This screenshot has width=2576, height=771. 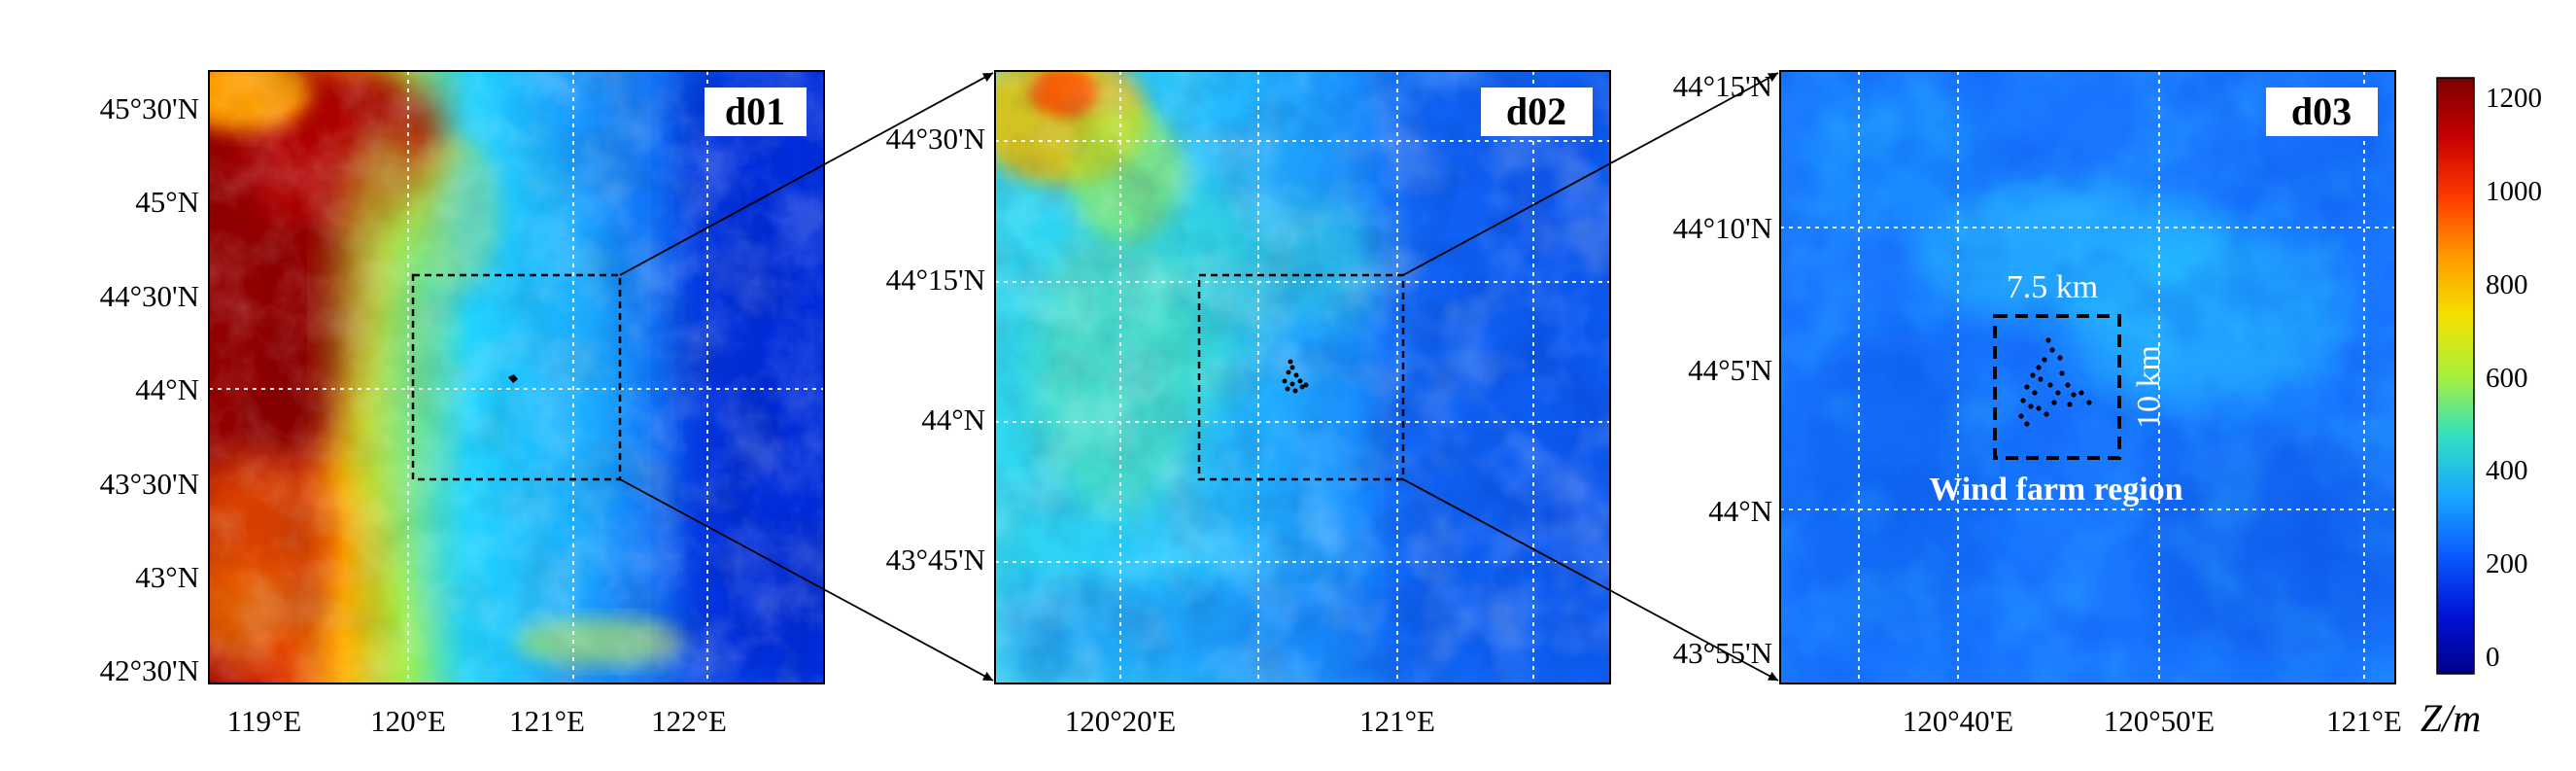 I want to click on panel-label-d01: d01, so click(x=755, y=111).